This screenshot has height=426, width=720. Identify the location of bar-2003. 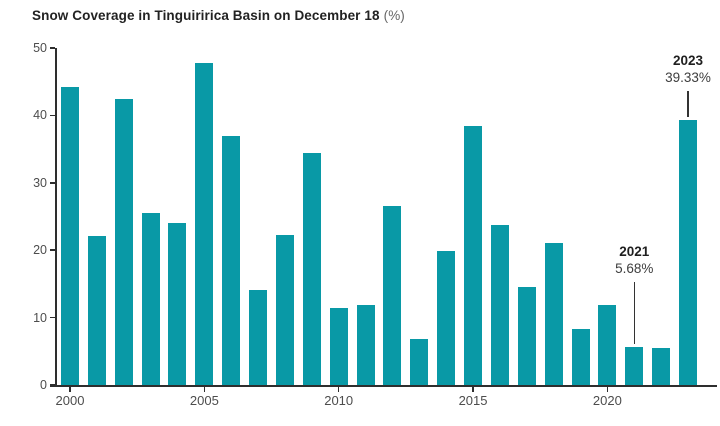
(150, 299).